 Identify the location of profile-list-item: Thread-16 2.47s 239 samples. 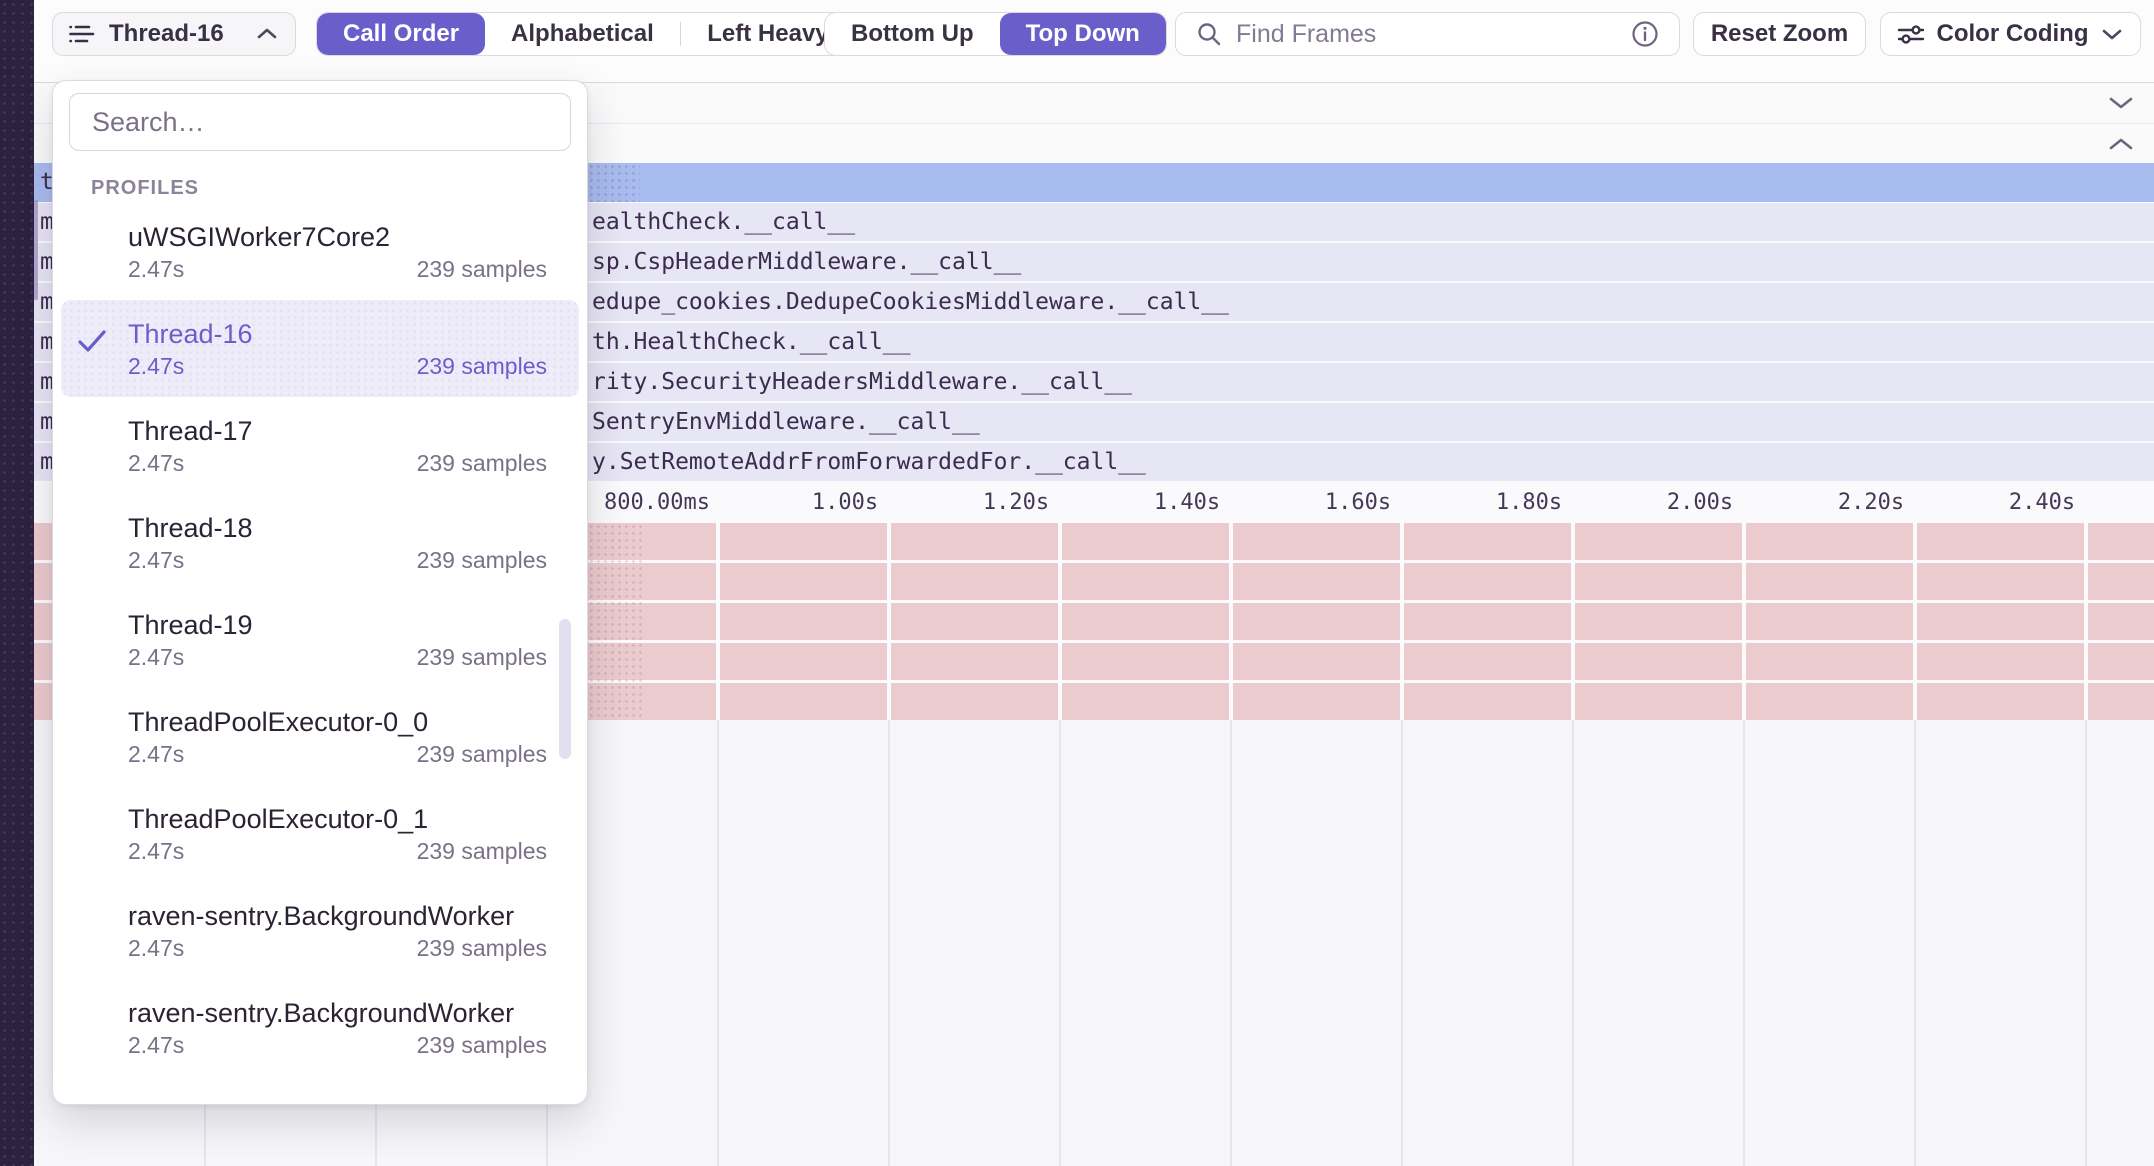
(320, 348).